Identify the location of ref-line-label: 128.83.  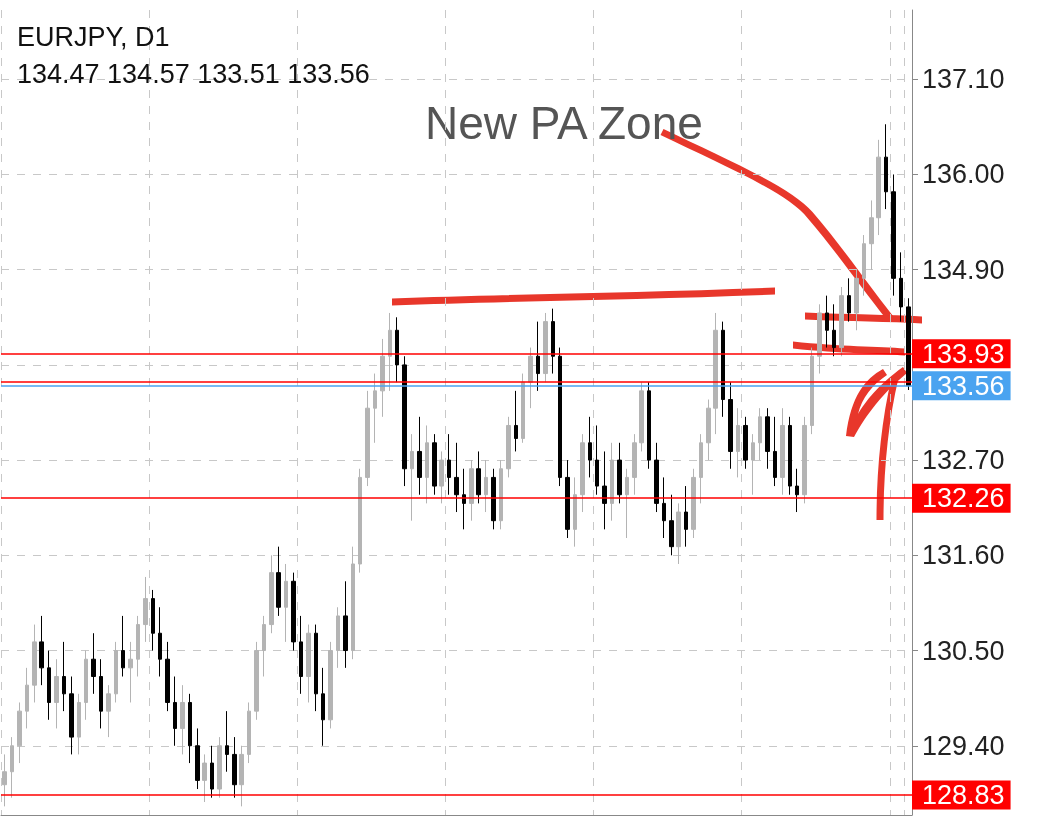
(963, 795).